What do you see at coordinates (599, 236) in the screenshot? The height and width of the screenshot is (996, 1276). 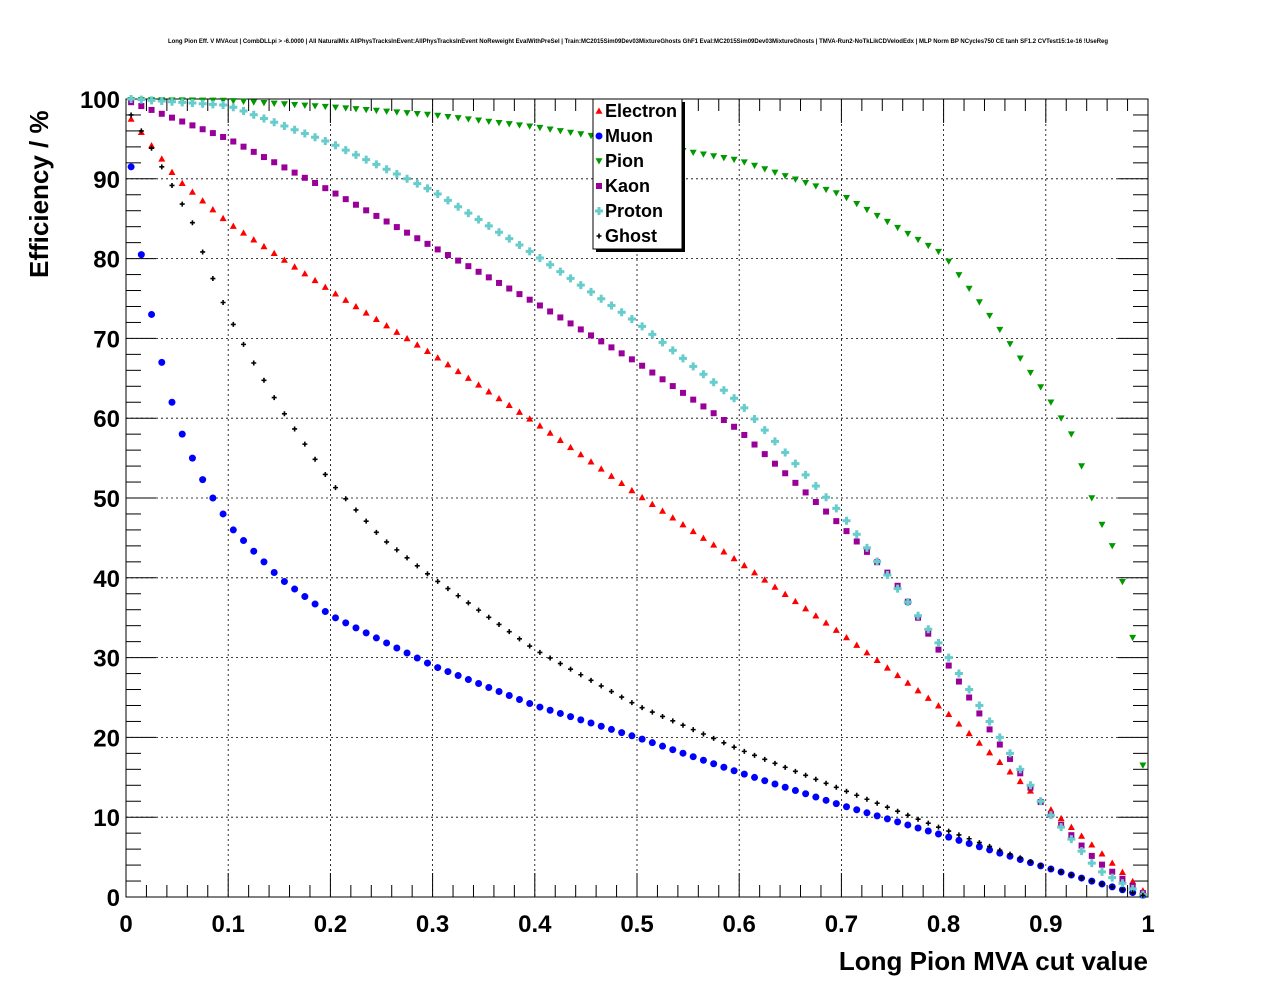 I see `legend-marker-ghost` at bounding box center [599, 236].